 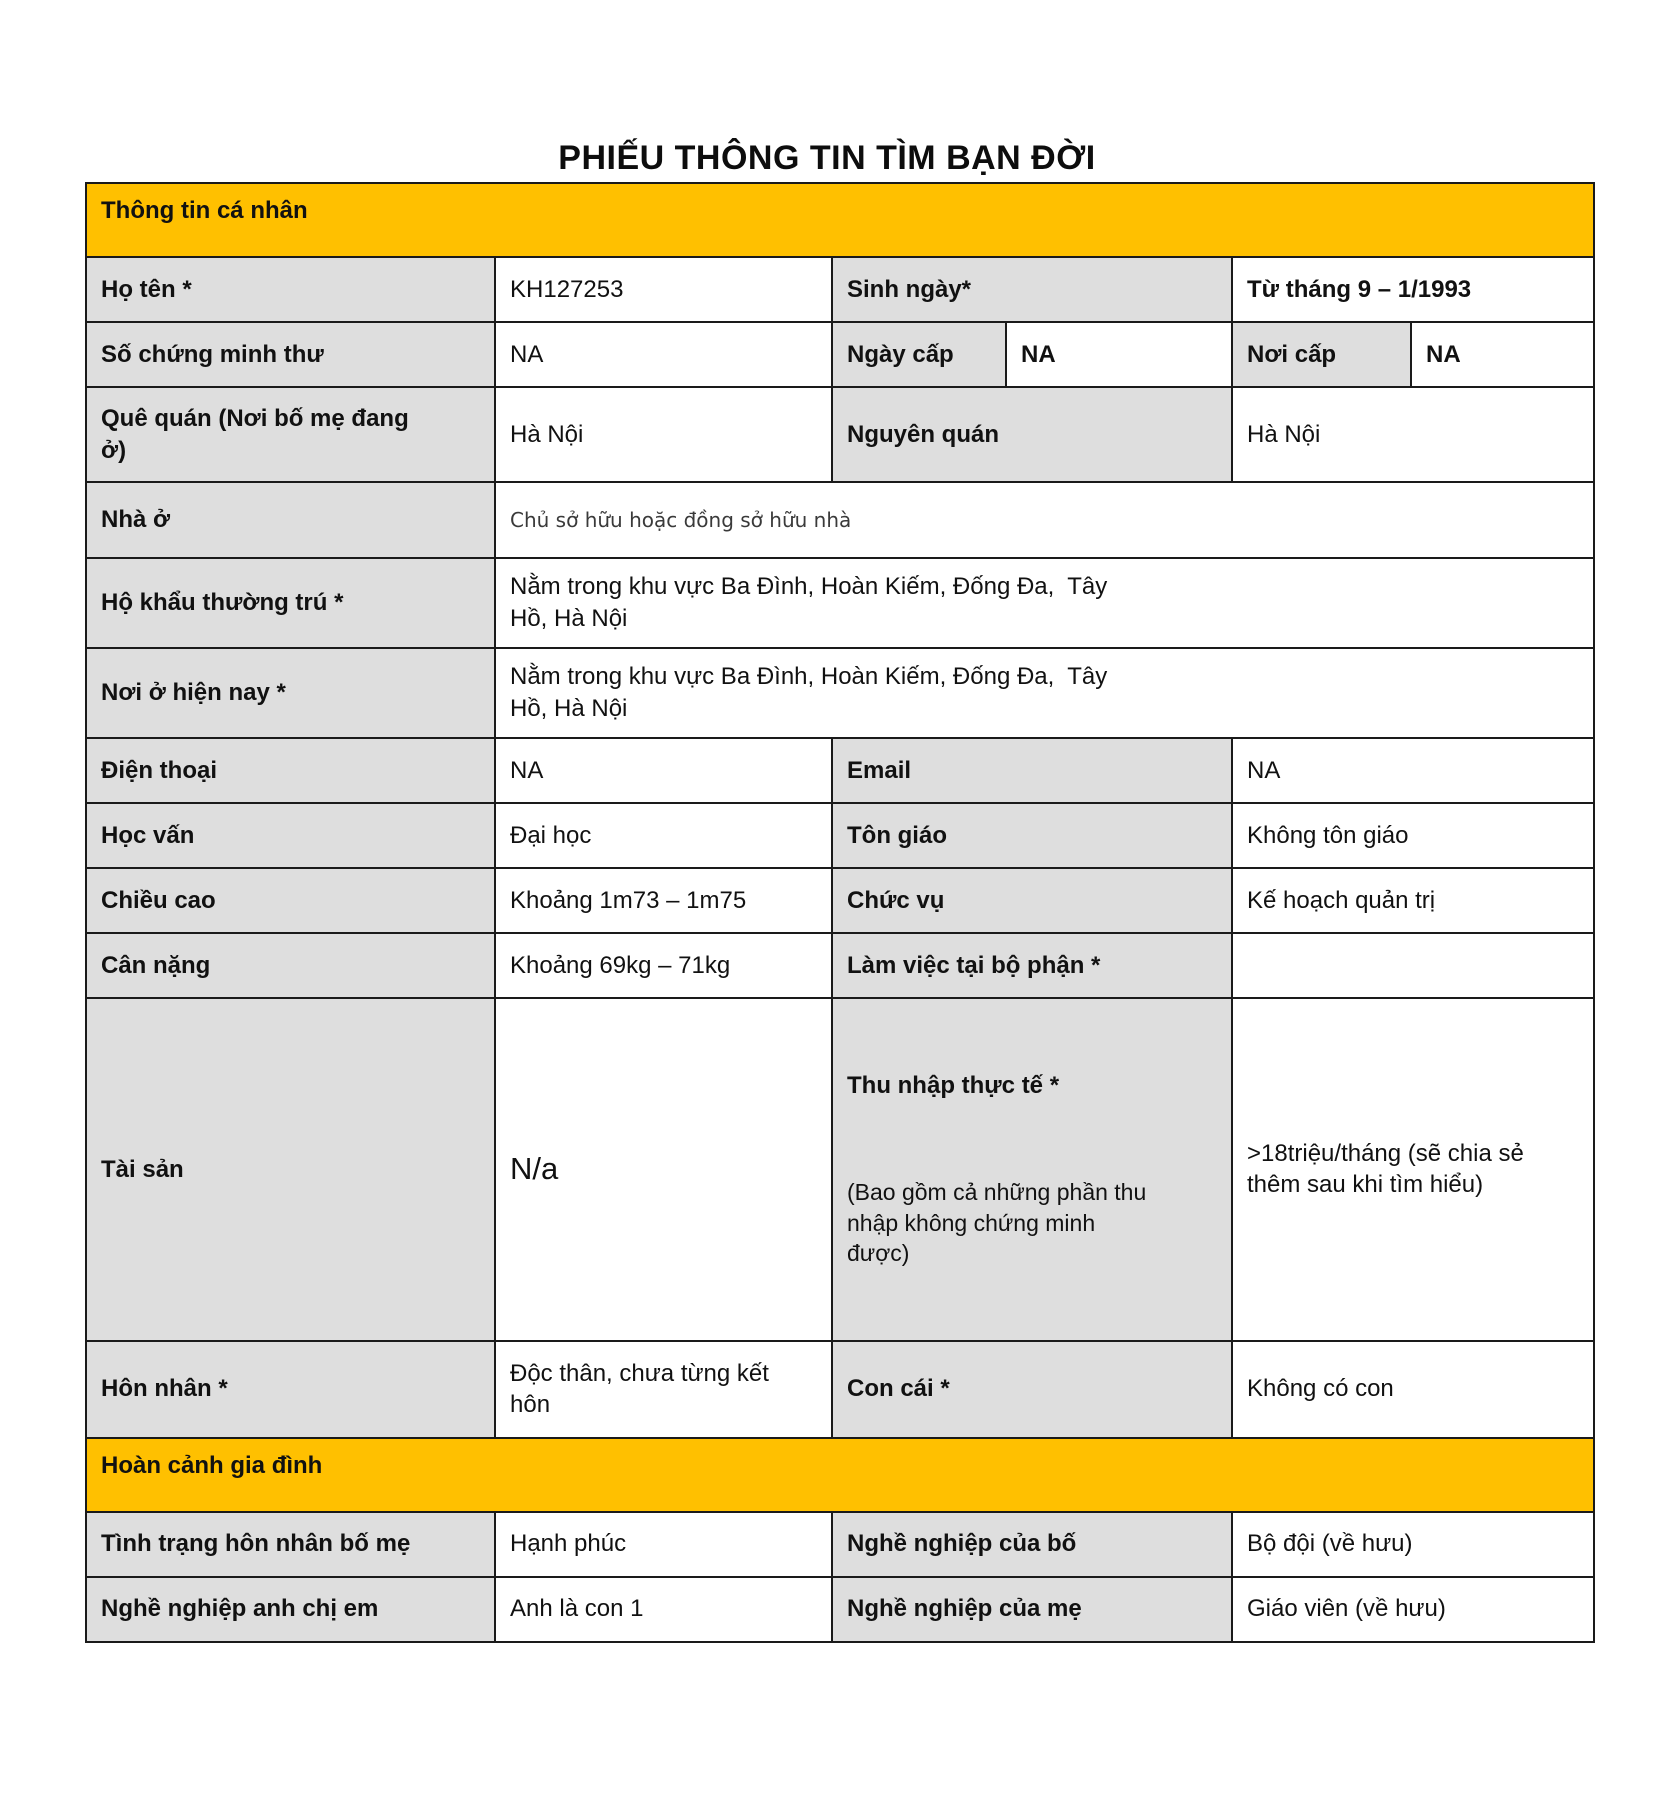 What do you see at coordinates (290, 289) in the screenshot?
I see `ho-ten-label: Họ tên *` at bounding box center [290, 289].